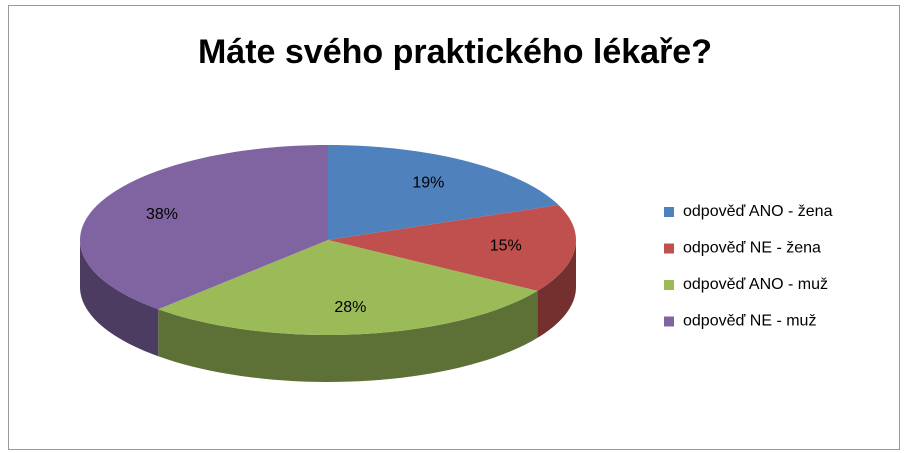 Image resolution: width=909 pixels, height=453 pixels. What do you see at coordinates (162, 214) in the screenshot?
I see `data-label: 38%` at bounding box center [162, 214].